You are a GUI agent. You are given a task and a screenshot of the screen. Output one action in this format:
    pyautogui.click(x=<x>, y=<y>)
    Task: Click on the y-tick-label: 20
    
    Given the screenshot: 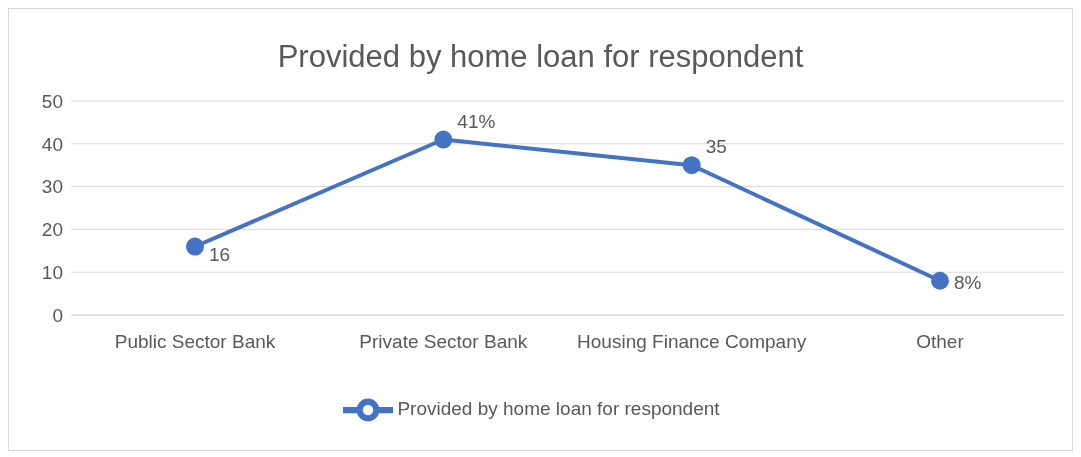 What is the action you would take?
    pyautogui.click(x=52, y=230)
    